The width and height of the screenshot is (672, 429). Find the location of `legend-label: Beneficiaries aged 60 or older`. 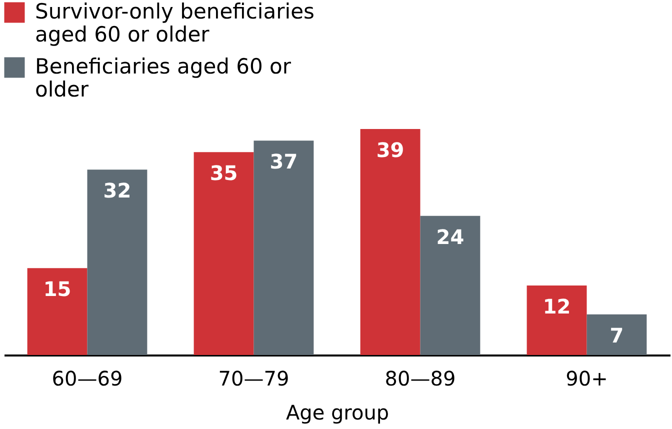

legend-label: Beneficiaries aged 60 or older is located at coordinates (163, 78).